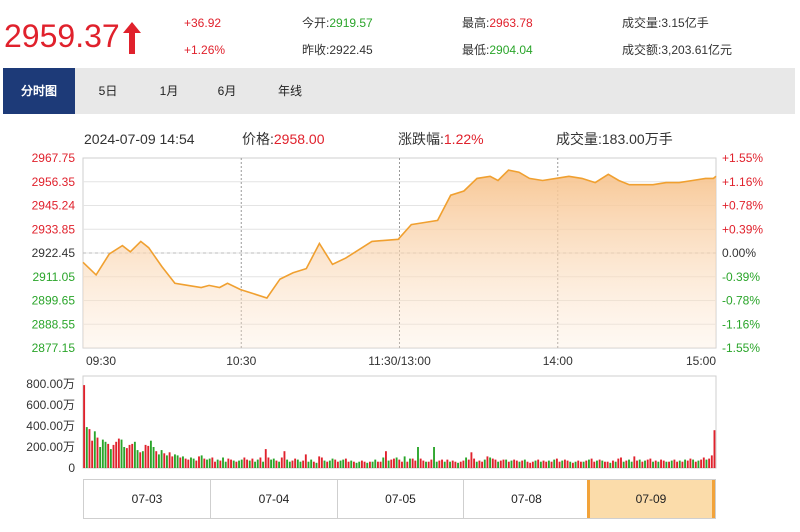  I want to click on hover-price-label: 价格:, so click(258, 139).